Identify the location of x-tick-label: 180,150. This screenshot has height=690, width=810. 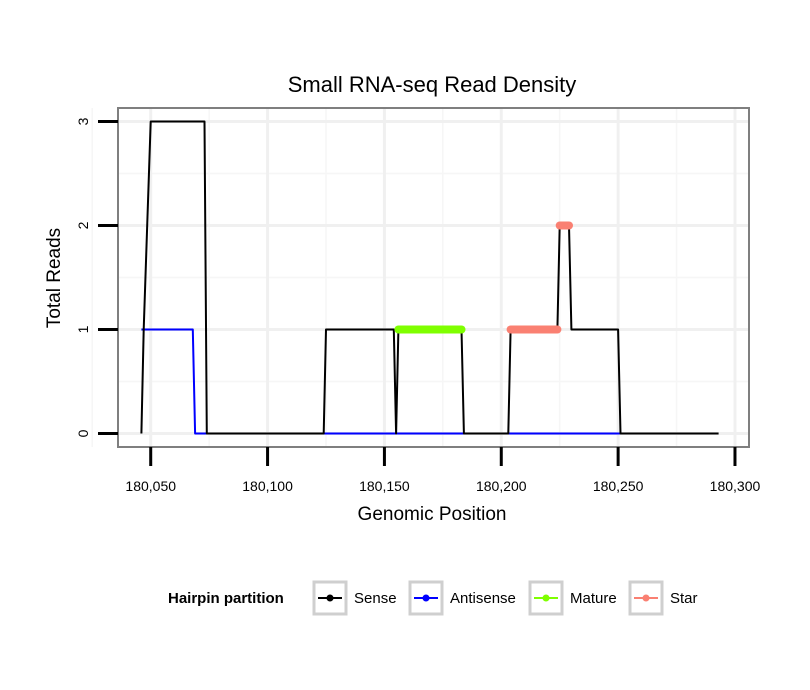
(384, 486).